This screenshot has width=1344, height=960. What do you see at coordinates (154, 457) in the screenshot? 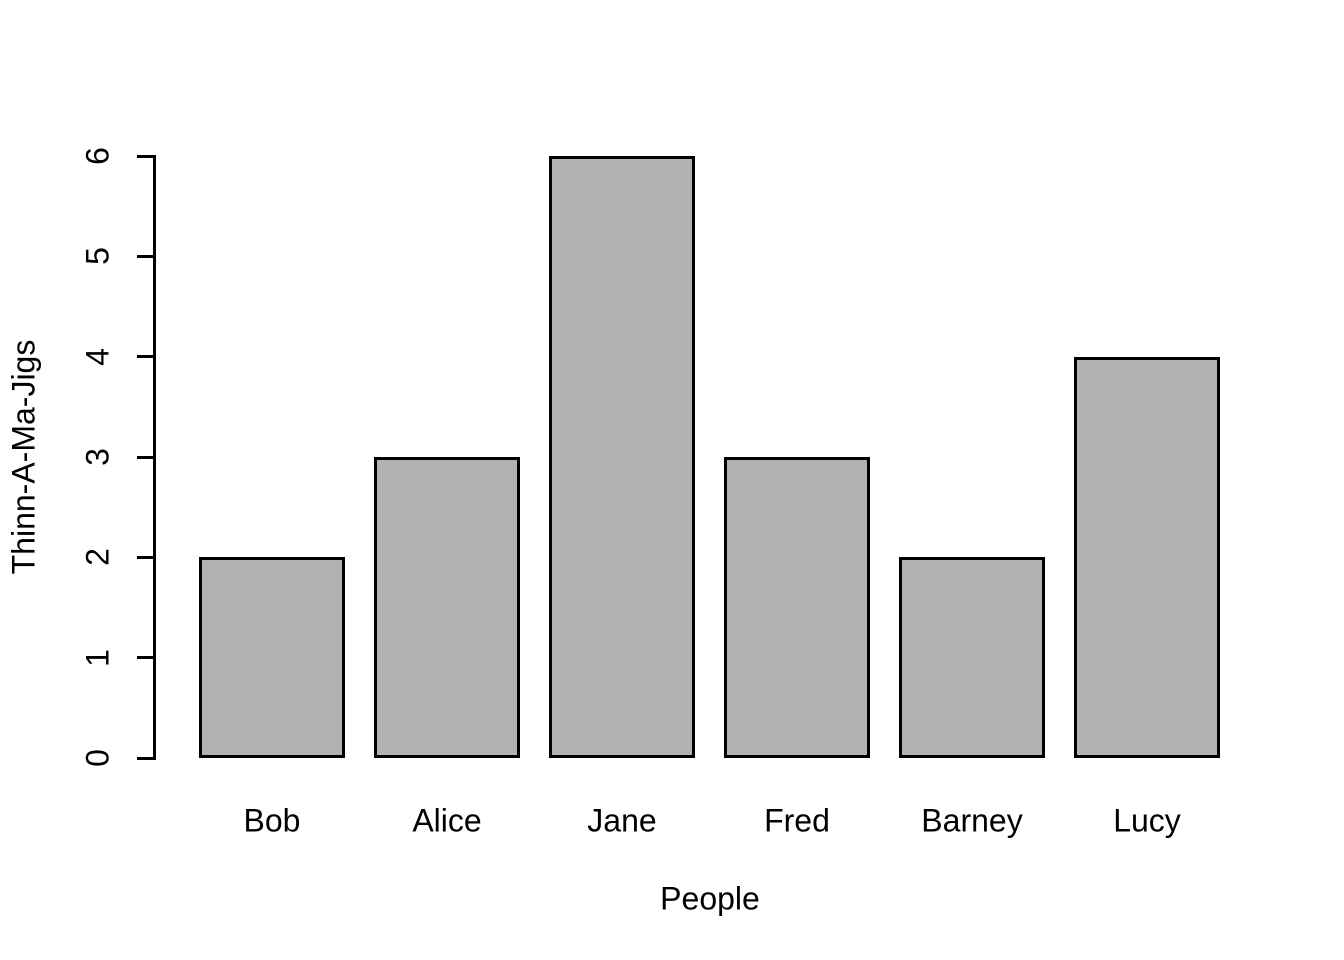
I see `y-axis-line` at bounding box center [154, 457].